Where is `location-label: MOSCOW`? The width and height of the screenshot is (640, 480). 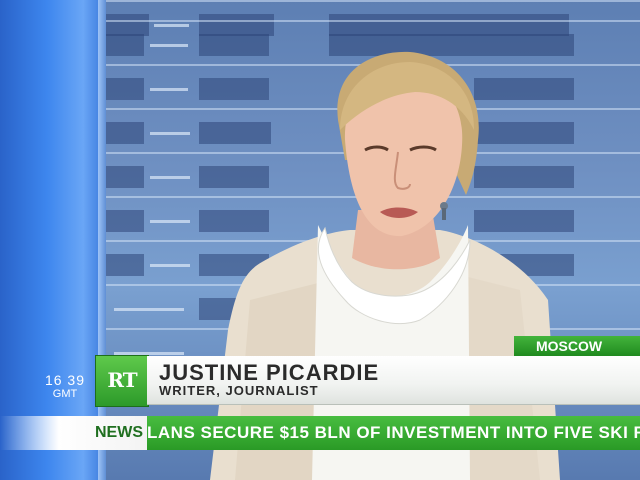
location-label: MOSCOW is located at coordinates (569, 346).